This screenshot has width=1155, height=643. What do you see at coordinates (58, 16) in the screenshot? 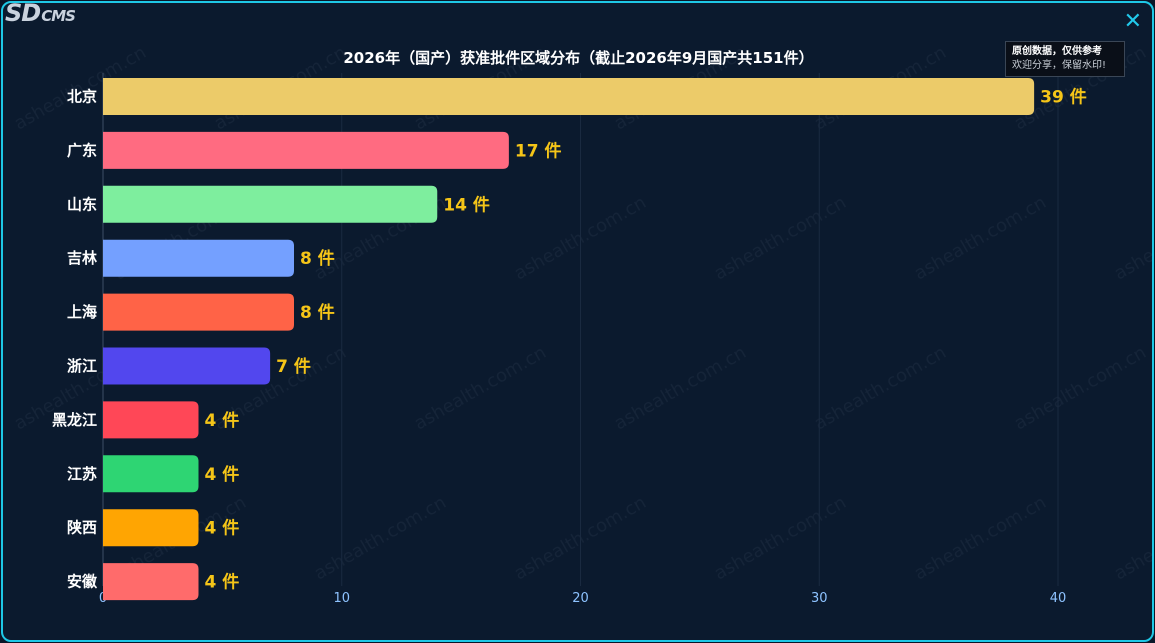
I see `logo-sub: CMS` at bounding box center [58, 16].